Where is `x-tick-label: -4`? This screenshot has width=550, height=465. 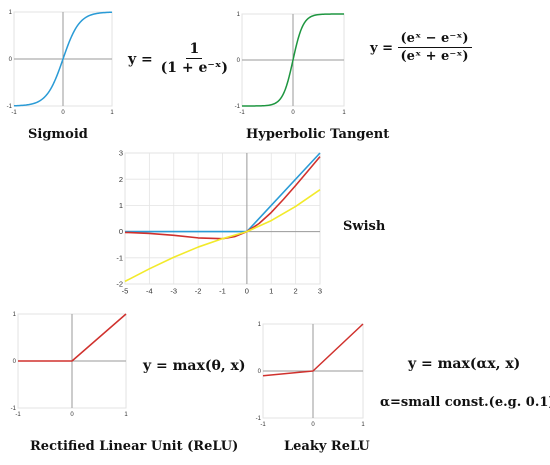 x-tick-label: -4 is located at coordinates (149, 291).